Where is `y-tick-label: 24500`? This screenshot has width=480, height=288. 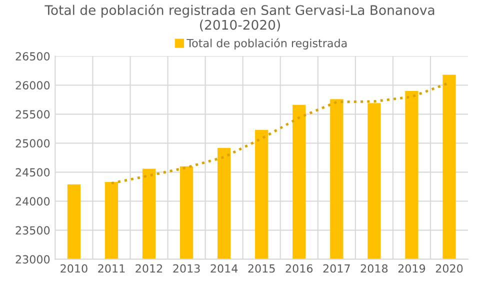 y-tick-label: 24500 is located at coordinates (33, 172).